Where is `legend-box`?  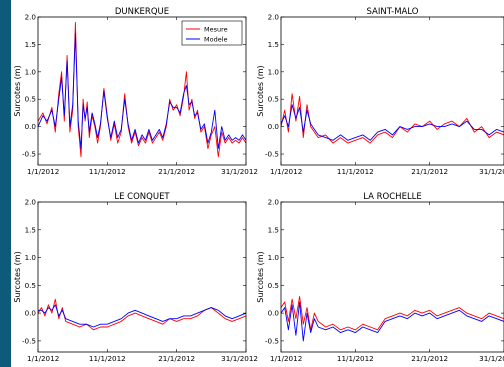 legend-box is located at coordinates (212, 33).